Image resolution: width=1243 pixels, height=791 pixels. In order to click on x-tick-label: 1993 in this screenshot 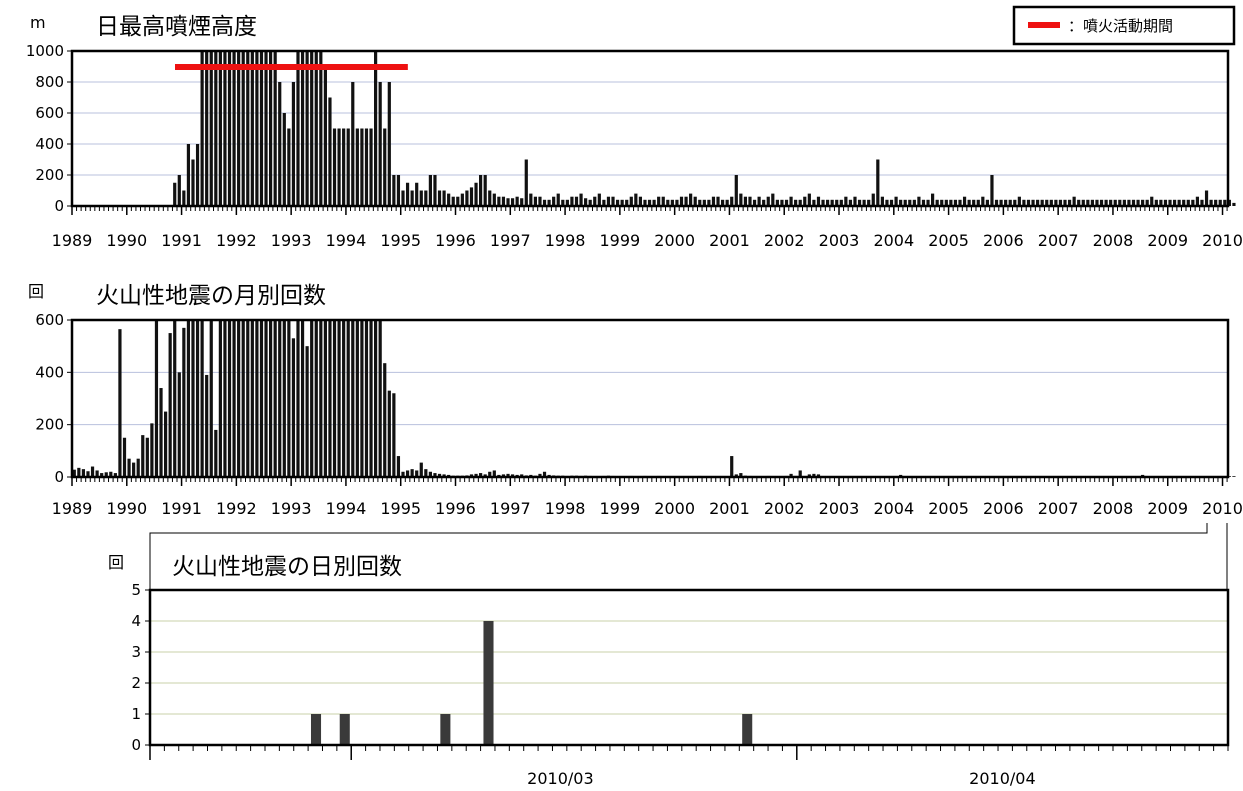, I will do `click(291, 508)`.